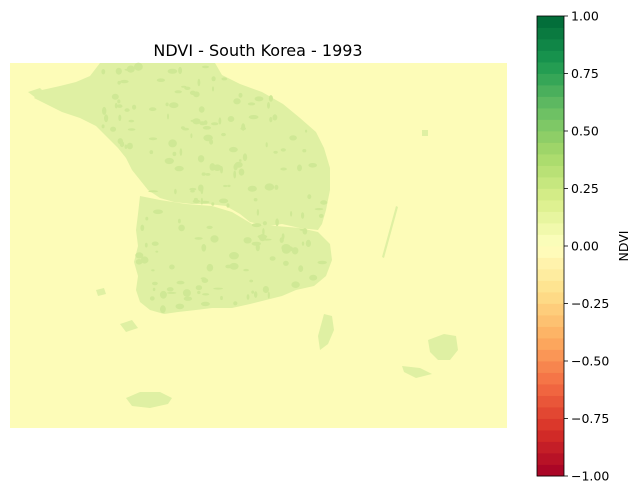 The image size is (641, 495). Describe the element at coordinates (326, 332) in the screenshot. I see `land-island-tsushima` at that location.